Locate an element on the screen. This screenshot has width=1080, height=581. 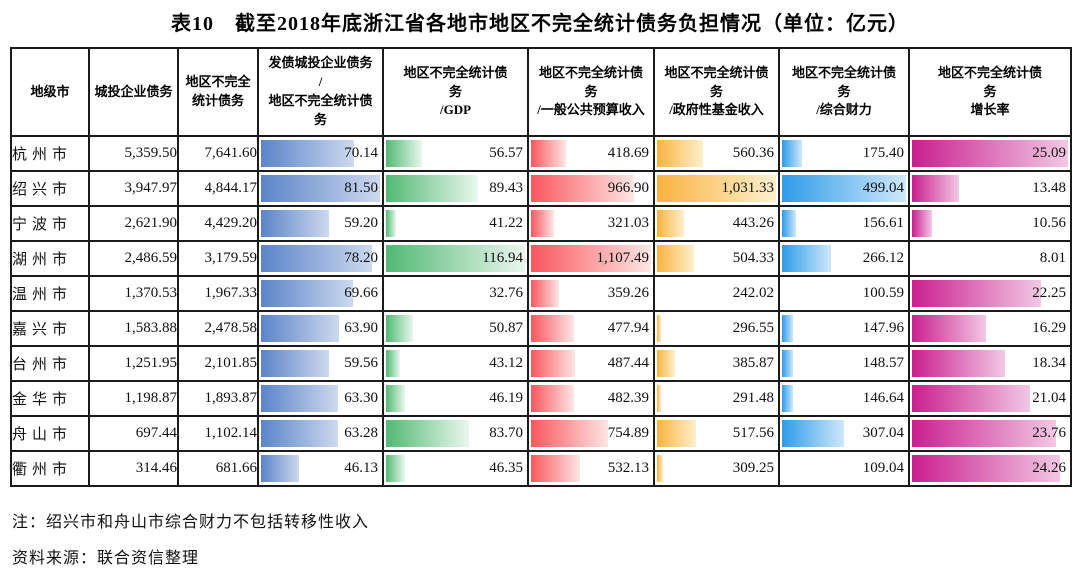
bar-cell-region_debt_over_gdp: 56.57 is located at coordinates (455, 153).